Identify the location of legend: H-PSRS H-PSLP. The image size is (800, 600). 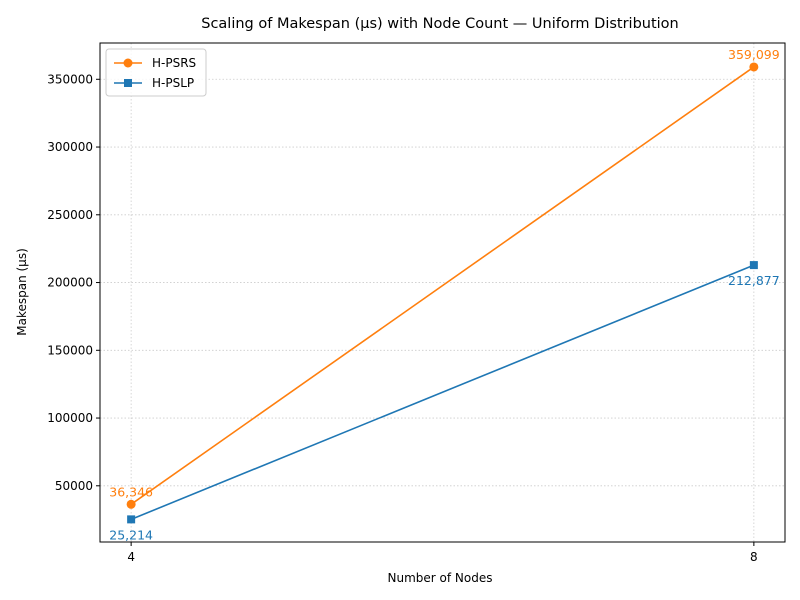
(156, 72).